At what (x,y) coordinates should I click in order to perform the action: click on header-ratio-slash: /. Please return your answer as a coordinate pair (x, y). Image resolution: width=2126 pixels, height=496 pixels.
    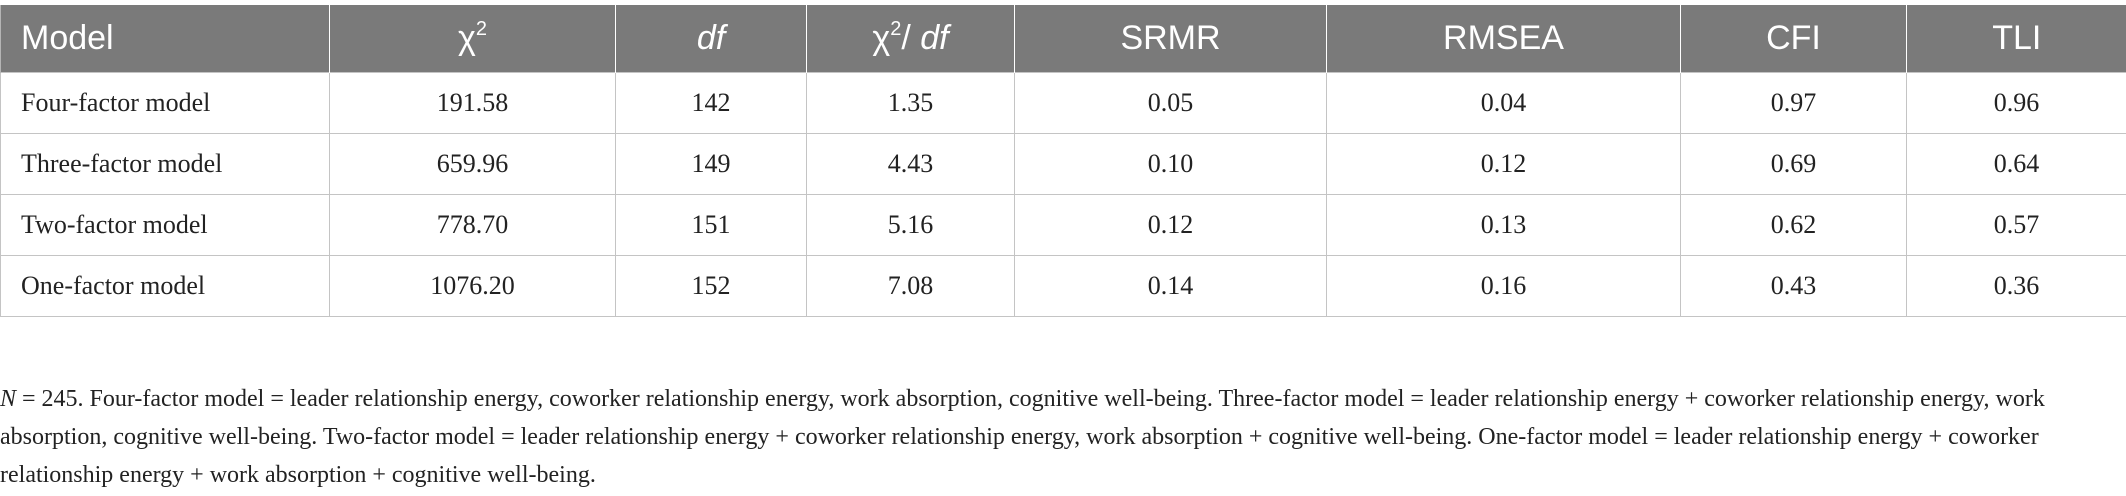
    Looking at the image, I should click on (911, 38).